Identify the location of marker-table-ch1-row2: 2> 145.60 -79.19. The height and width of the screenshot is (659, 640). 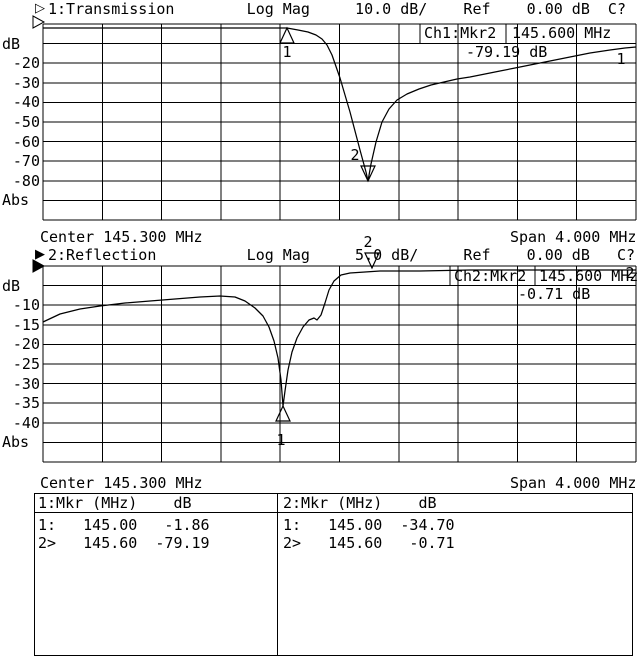
(124, 543).